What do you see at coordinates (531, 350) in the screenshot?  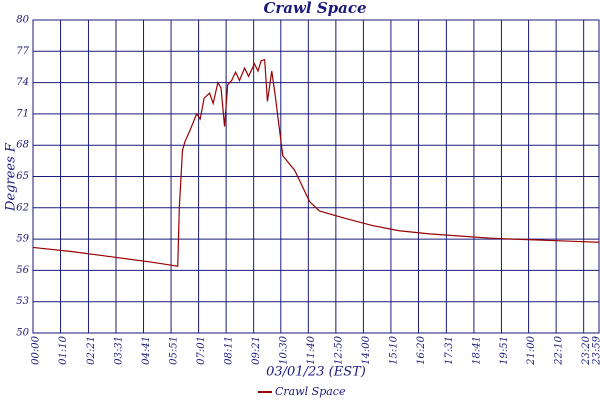 I see `x-tick-label: 21:00` at bounding box center [531, 350].